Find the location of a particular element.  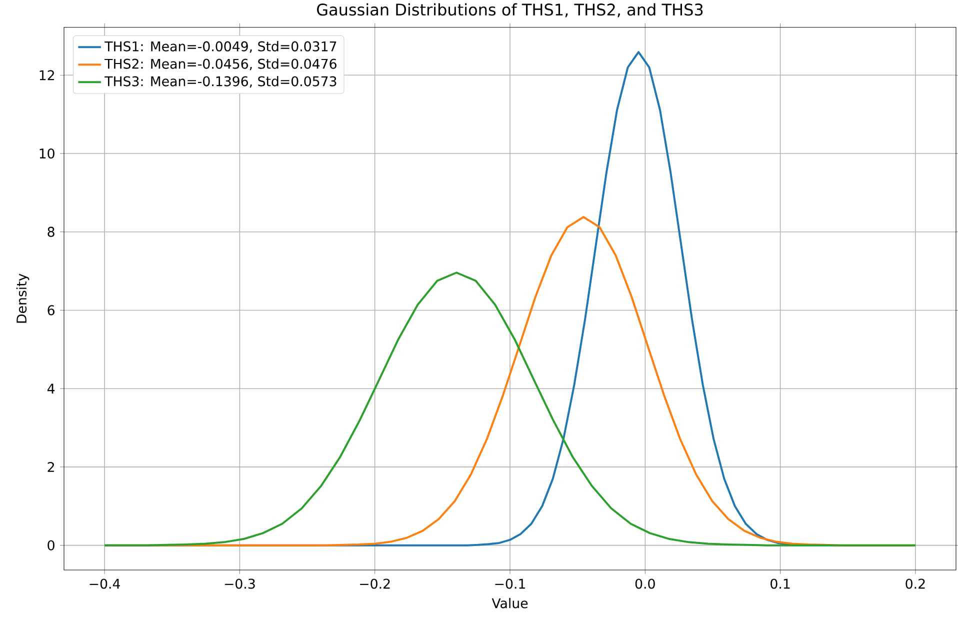

x-tick-label: −0.2 is located at coordinates (375, 583).